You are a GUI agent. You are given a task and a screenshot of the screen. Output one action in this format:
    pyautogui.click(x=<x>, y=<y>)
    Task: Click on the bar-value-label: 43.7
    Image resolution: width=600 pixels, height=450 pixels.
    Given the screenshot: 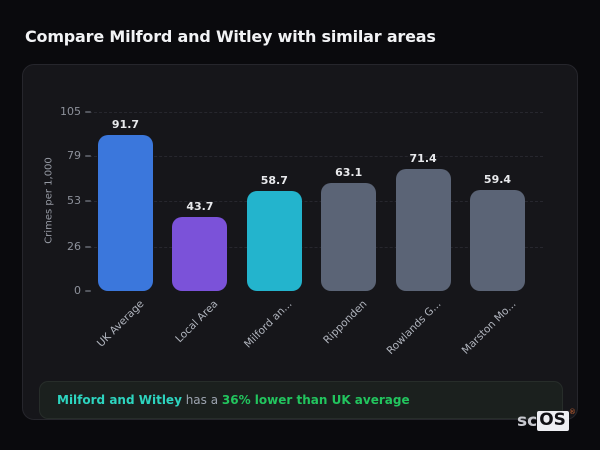 What is the action you would take?
    pyautogui.click(x=200, y=206)
    